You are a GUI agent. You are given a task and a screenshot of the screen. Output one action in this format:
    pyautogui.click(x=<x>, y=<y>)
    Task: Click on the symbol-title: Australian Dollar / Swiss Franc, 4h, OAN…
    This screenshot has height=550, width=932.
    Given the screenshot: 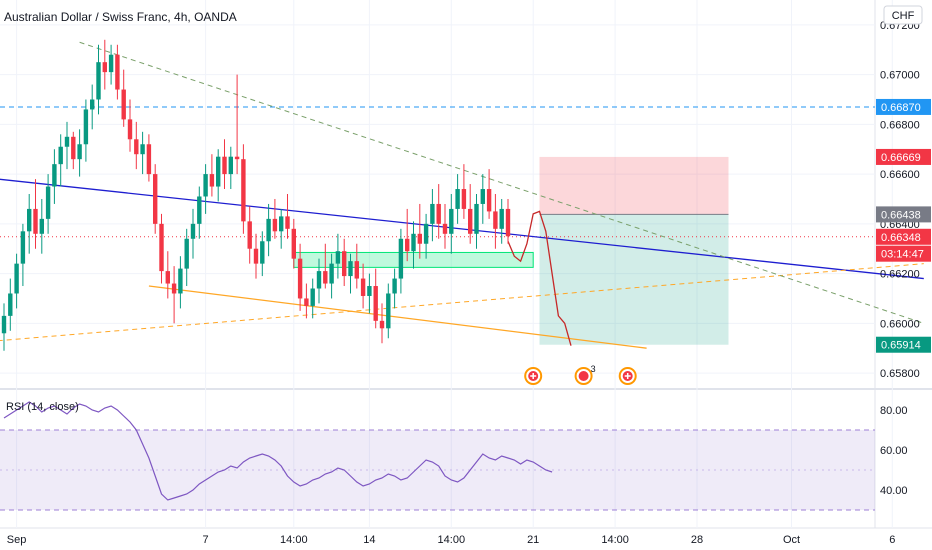 What is the action you would take?
    pyautogui.click(x=120, y=17)
    